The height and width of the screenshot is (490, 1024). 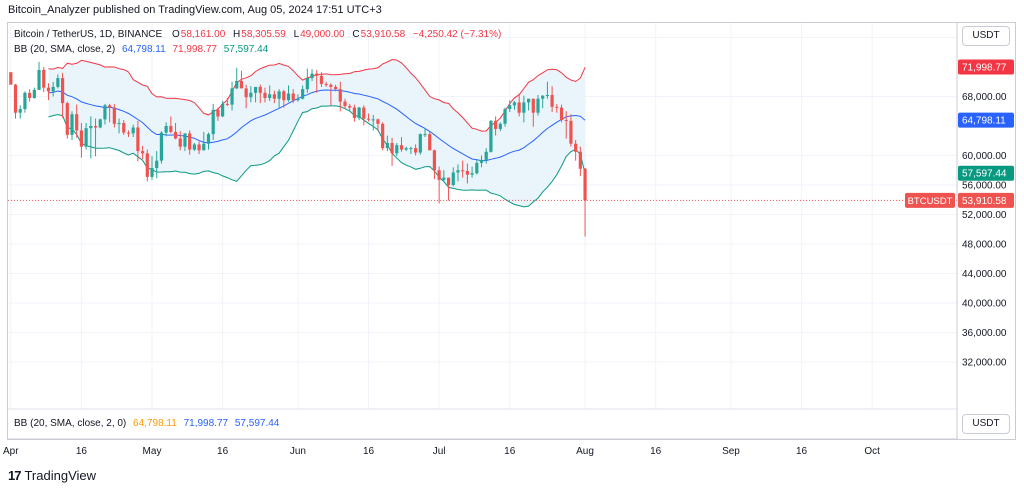 I want to click on last-price-tag-text: 53,910.58, so click(x=984, y=201).